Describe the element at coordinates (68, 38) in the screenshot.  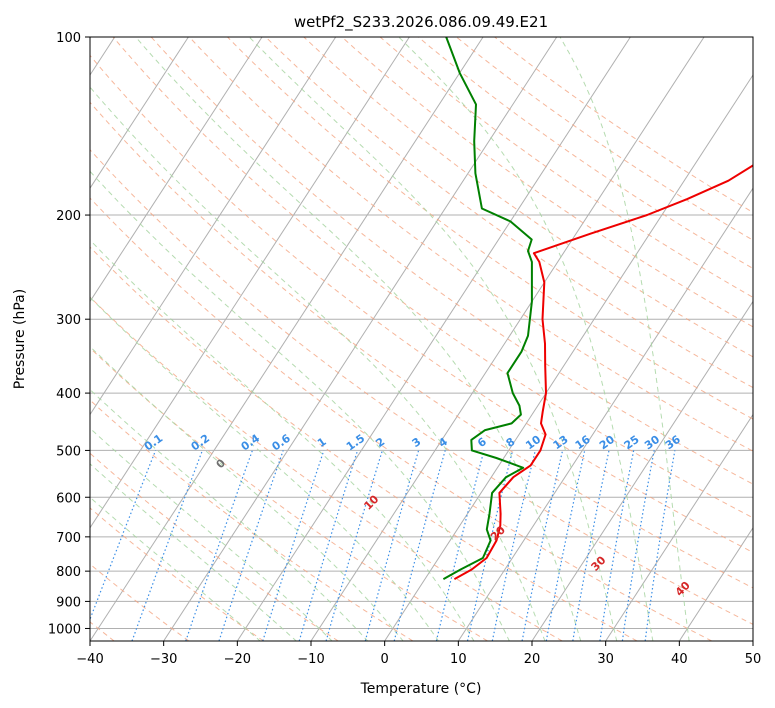
I see `y-tick-label: 100` at that location.